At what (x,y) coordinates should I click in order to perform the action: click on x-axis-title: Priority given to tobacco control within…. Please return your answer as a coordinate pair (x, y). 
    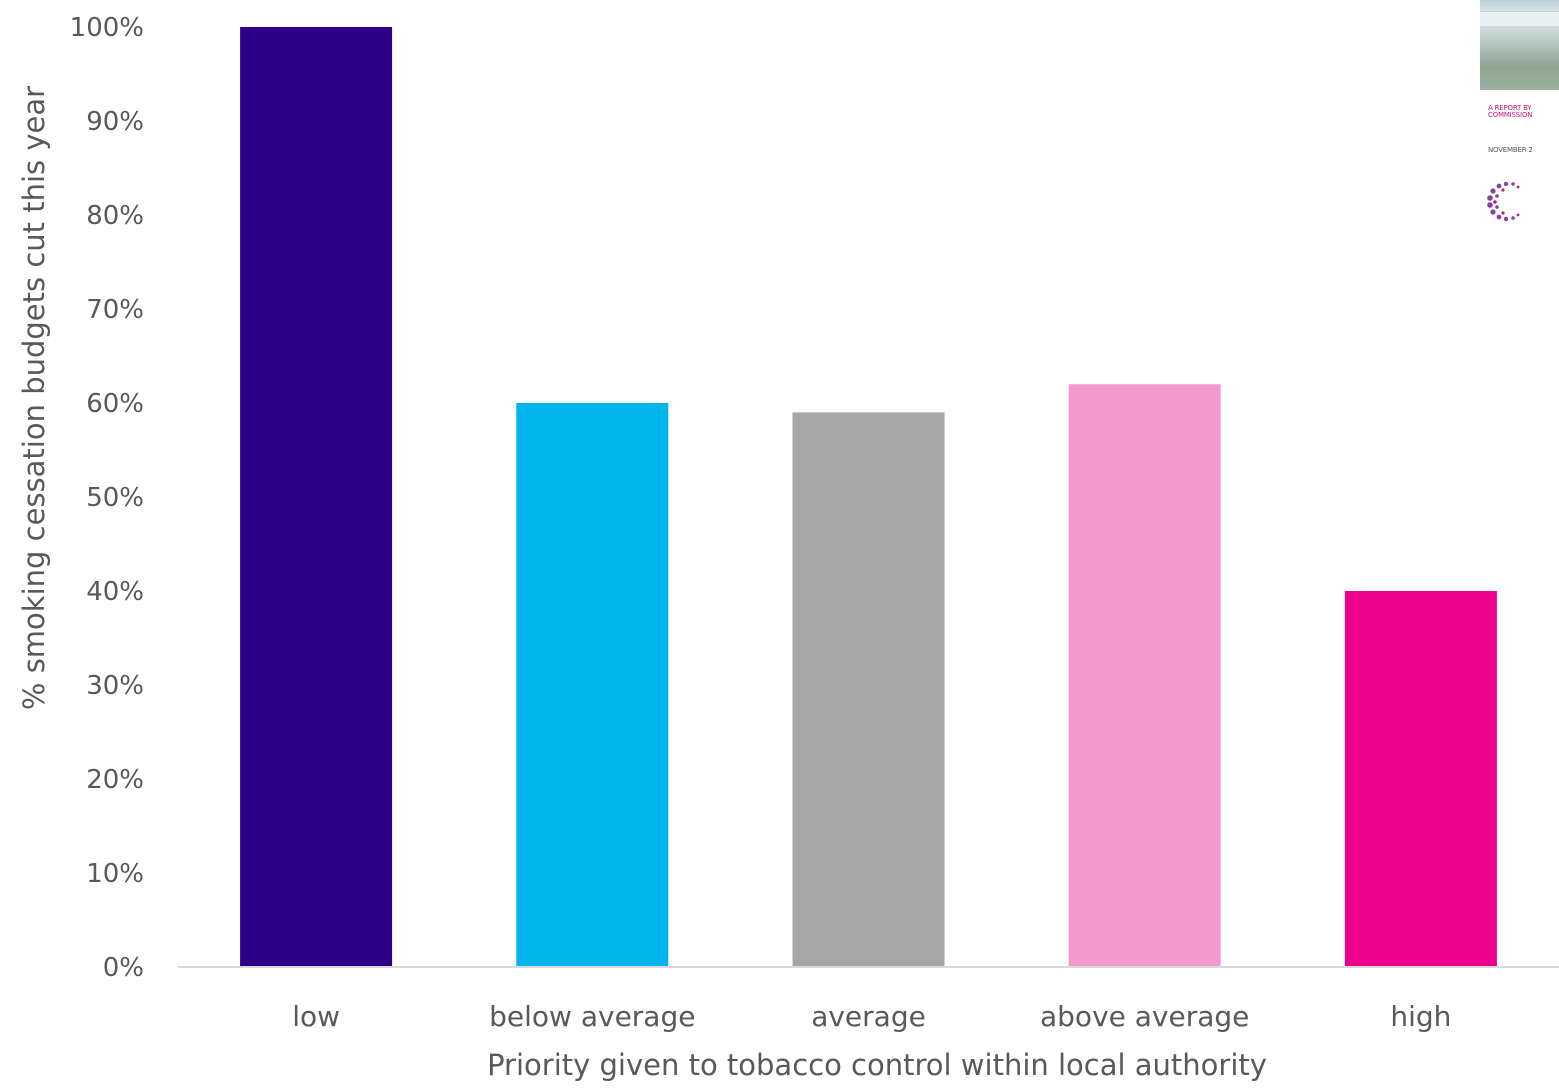
    Looking at the image, I should click on (877, 1065).